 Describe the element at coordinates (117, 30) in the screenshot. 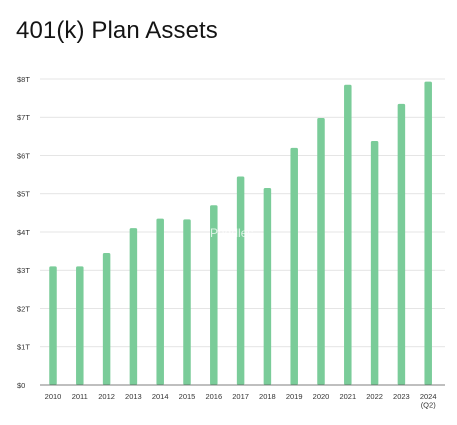

I see `chart-title: 401(k) Plan Assets` at that location.